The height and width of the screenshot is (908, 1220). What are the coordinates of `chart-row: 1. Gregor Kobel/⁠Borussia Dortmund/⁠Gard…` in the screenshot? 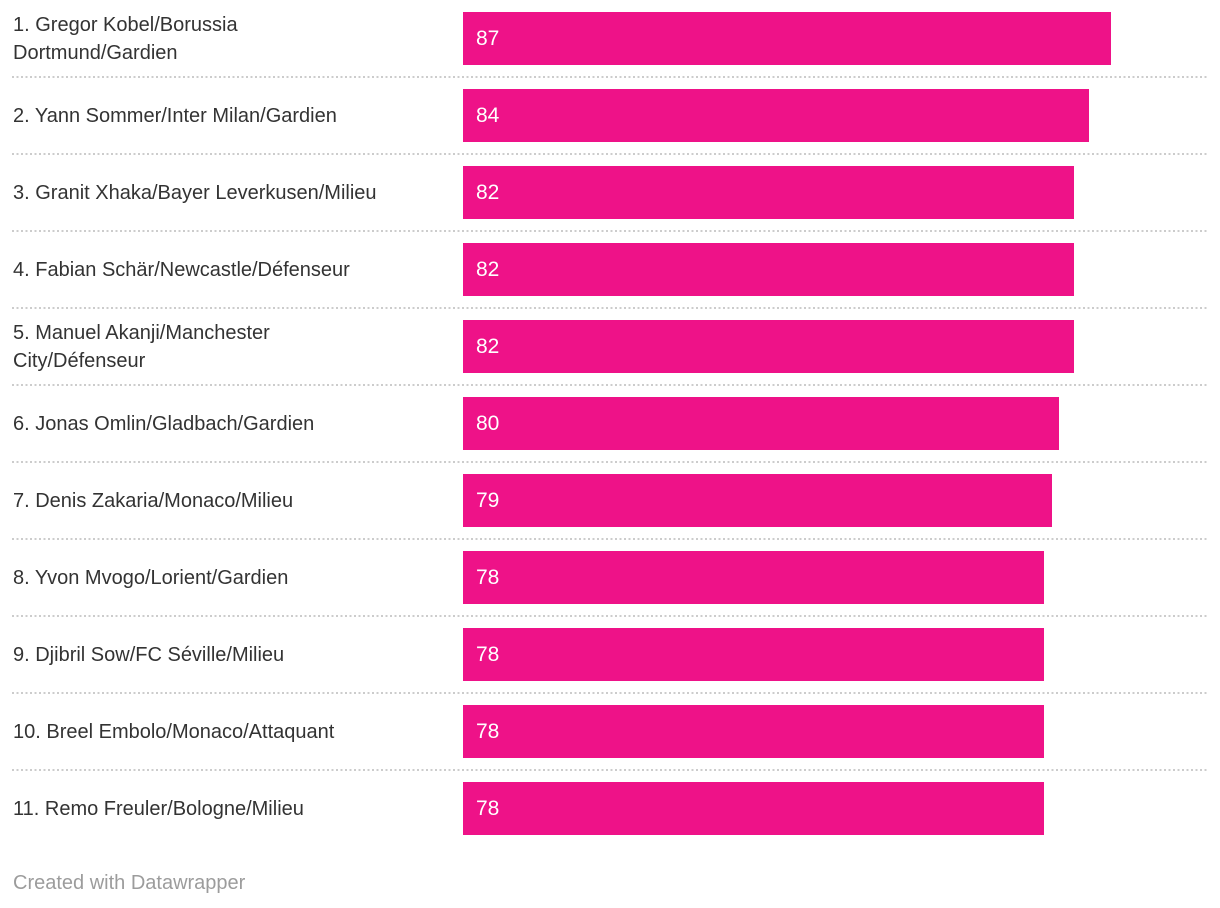 It's located at (610, 39).